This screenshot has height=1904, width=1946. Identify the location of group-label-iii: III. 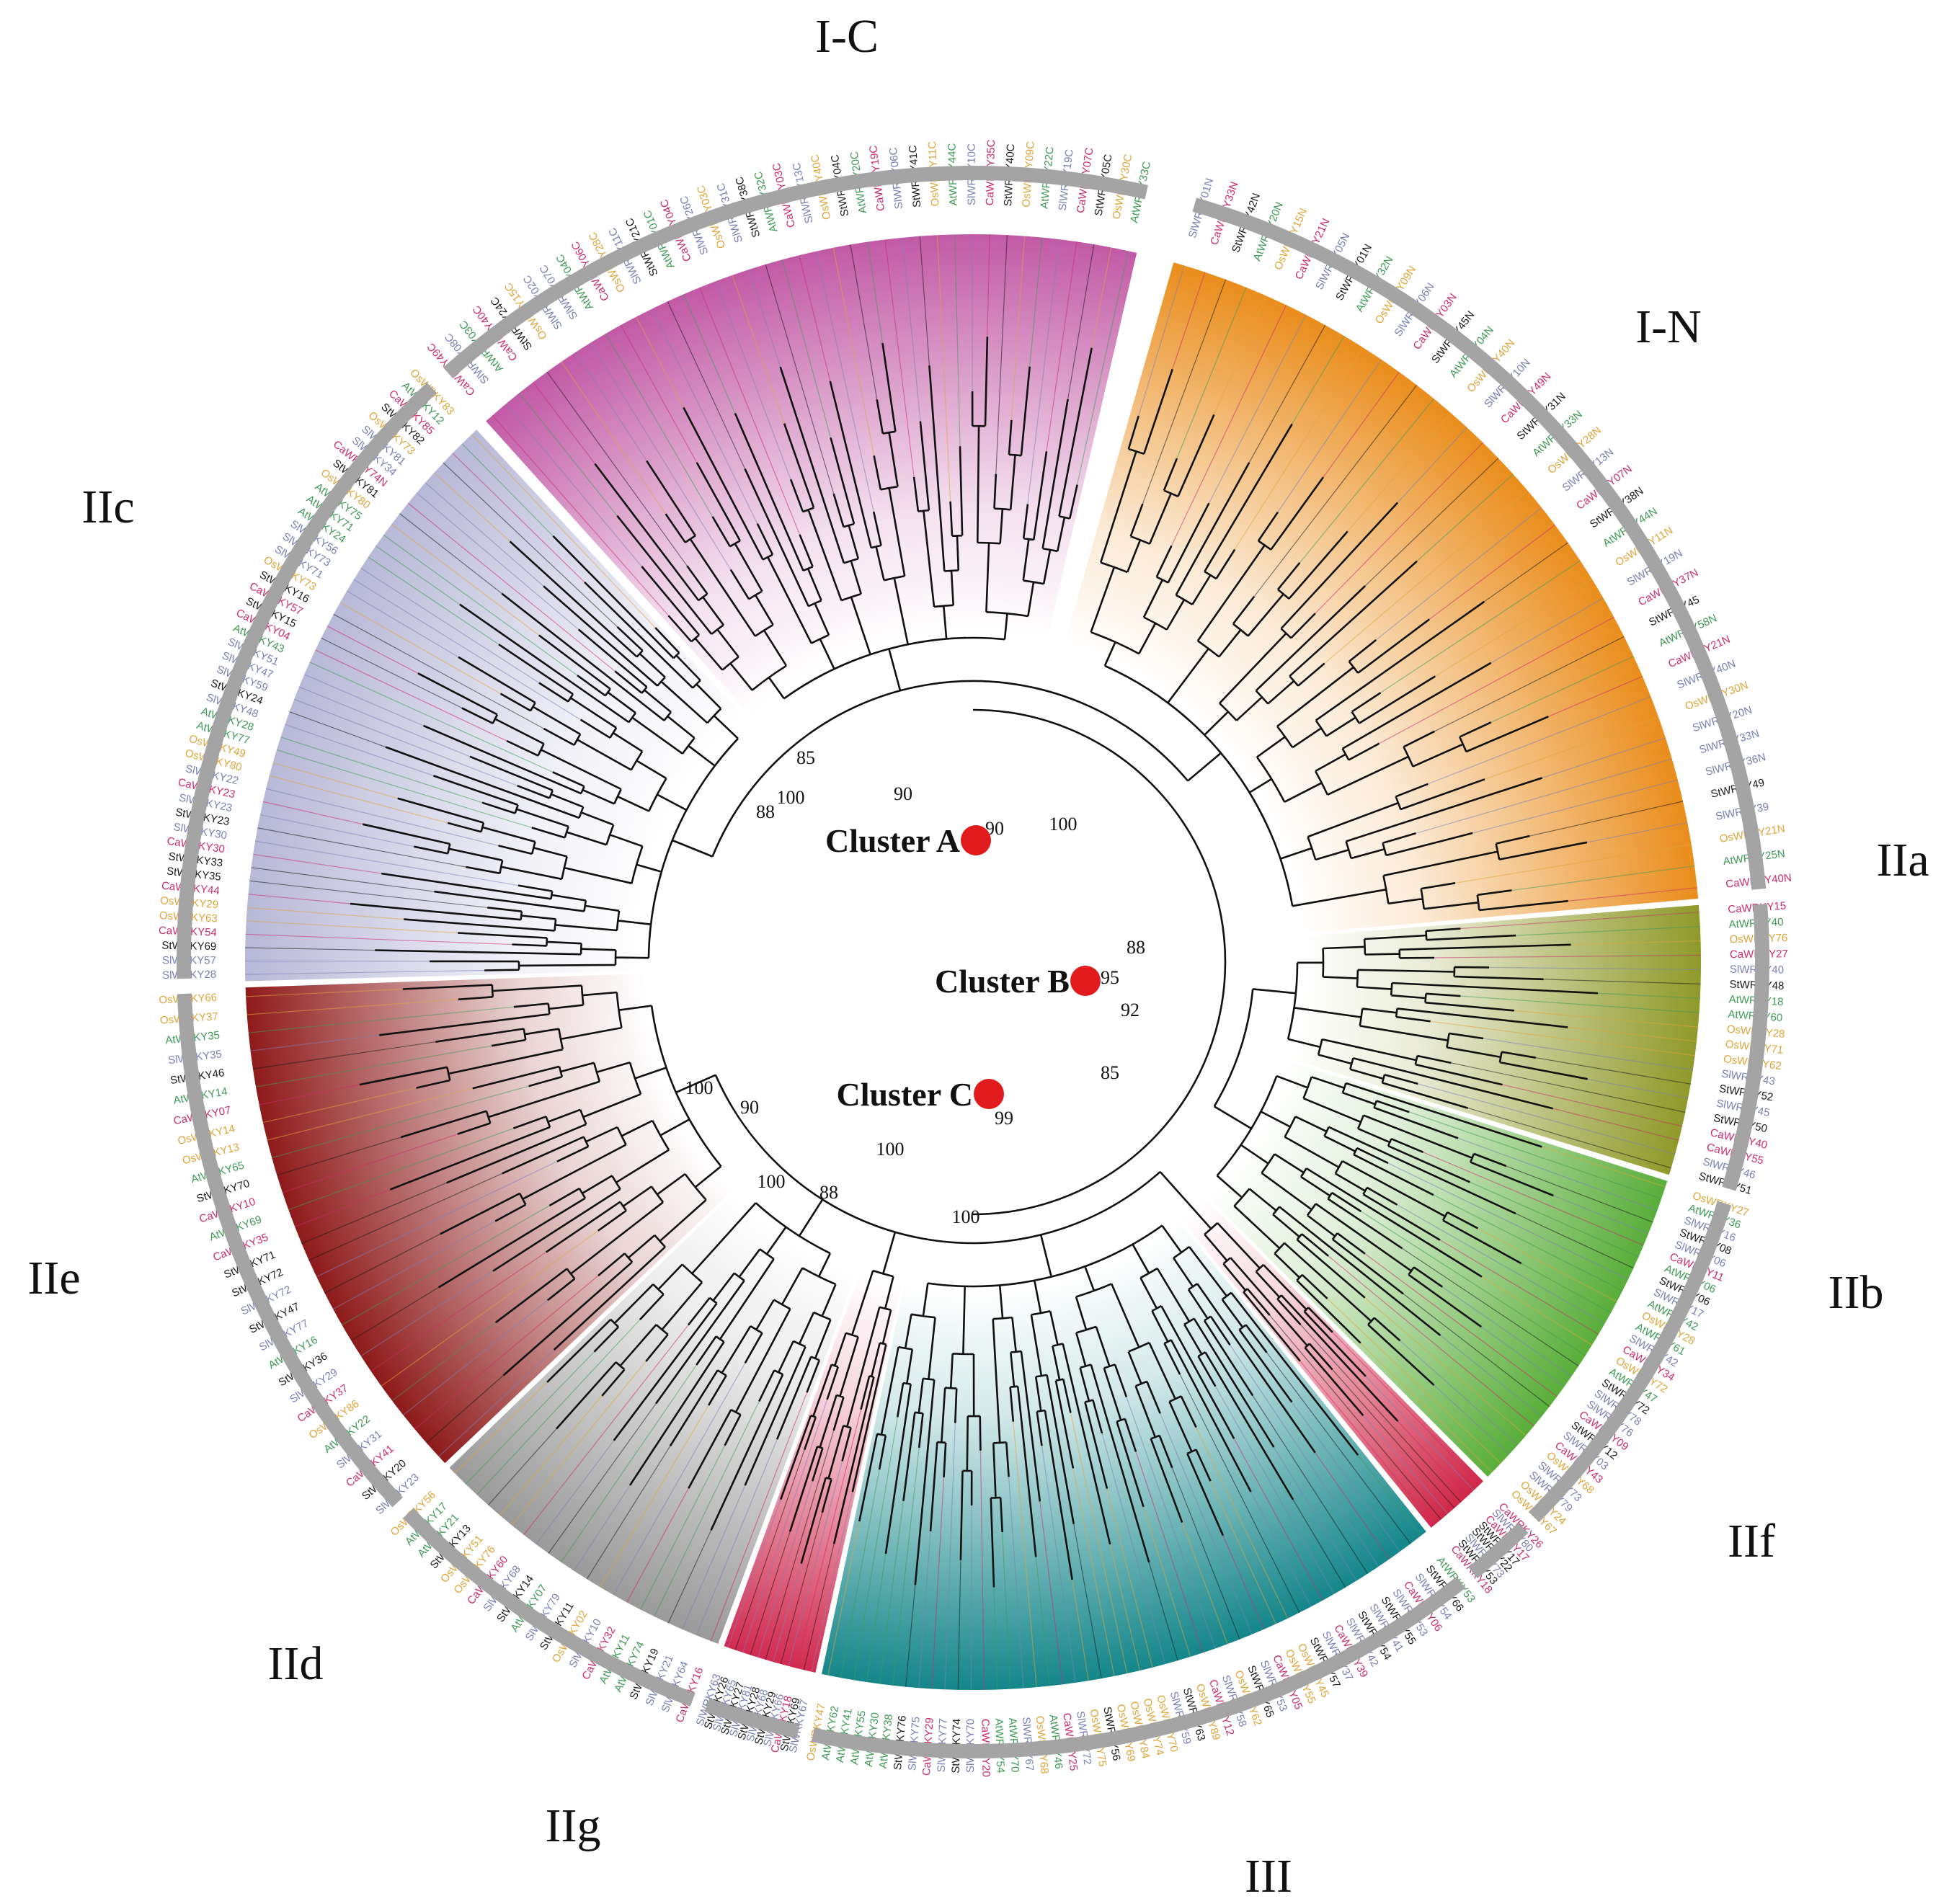
(1268, 1876).